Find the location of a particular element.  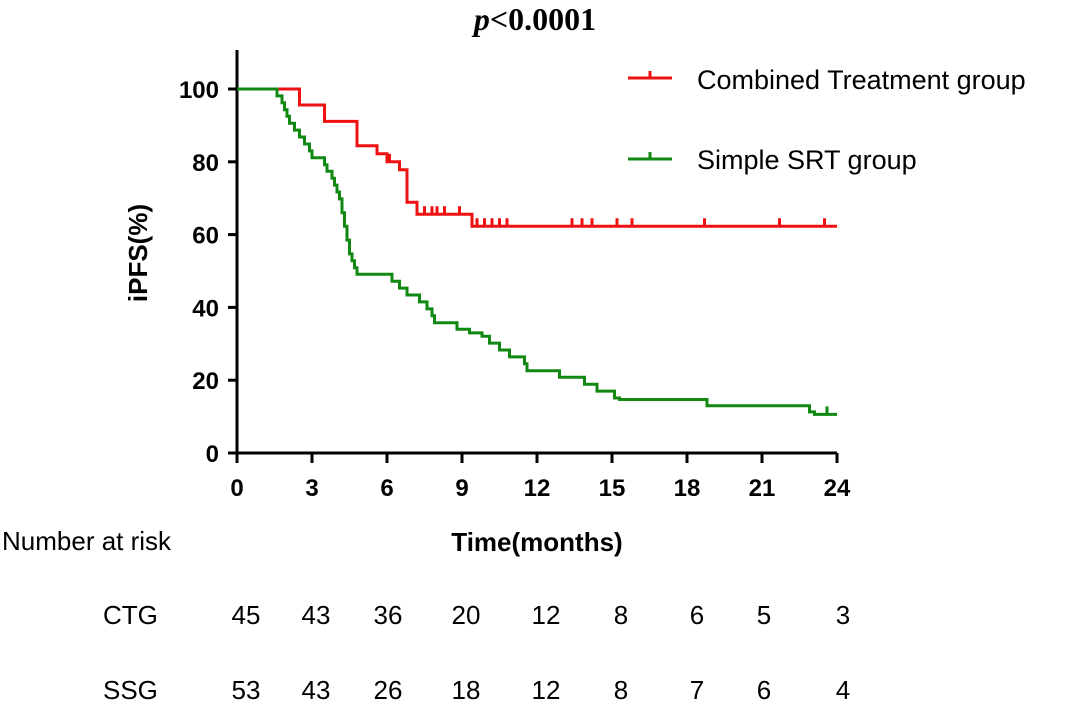

curve-ctg is located at coordinates (537, 157).